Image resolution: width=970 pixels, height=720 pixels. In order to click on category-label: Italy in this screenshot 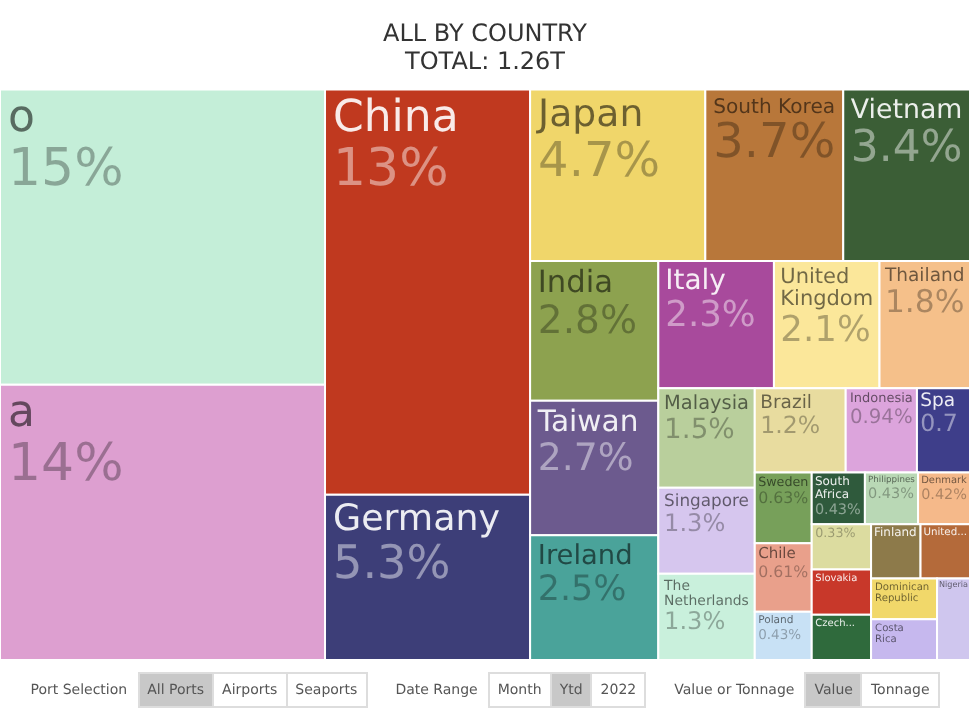, I will do `click(695, 281)`.